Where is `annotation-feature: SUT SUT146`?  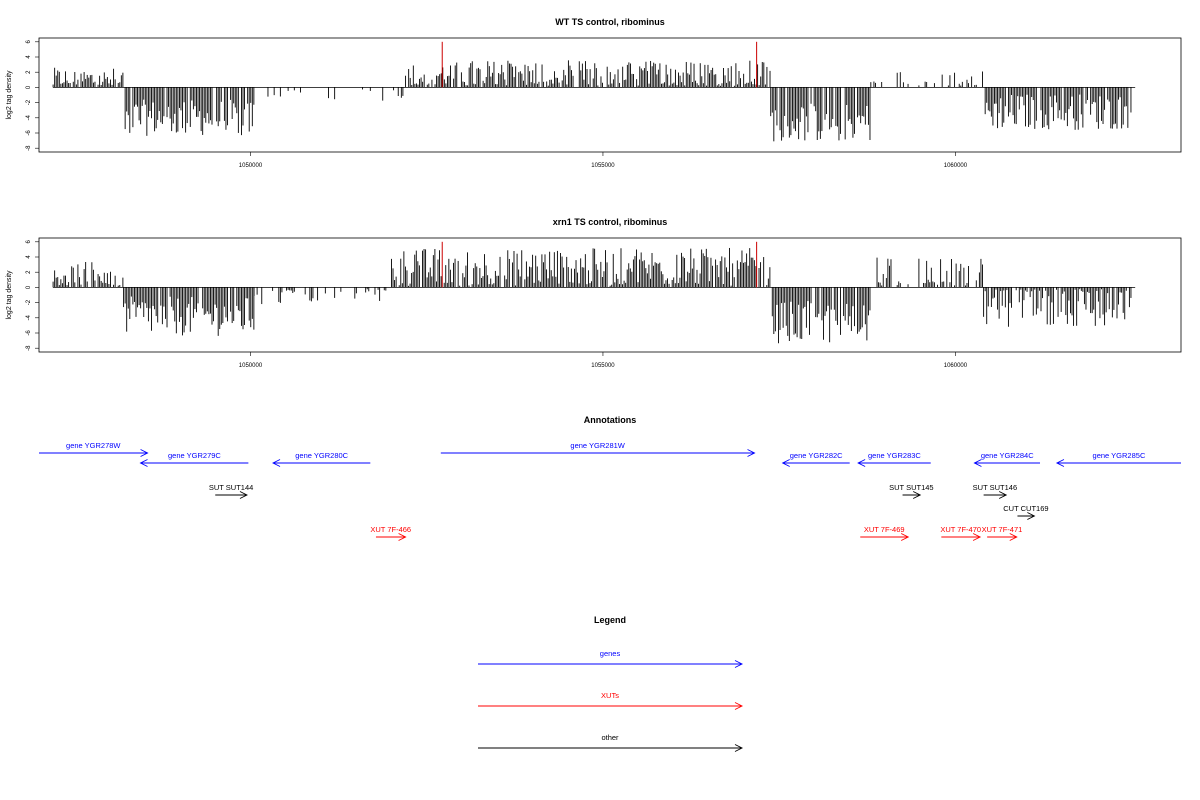 annotation-feature: SUT SUT146 is located at coordinates (995, 491).